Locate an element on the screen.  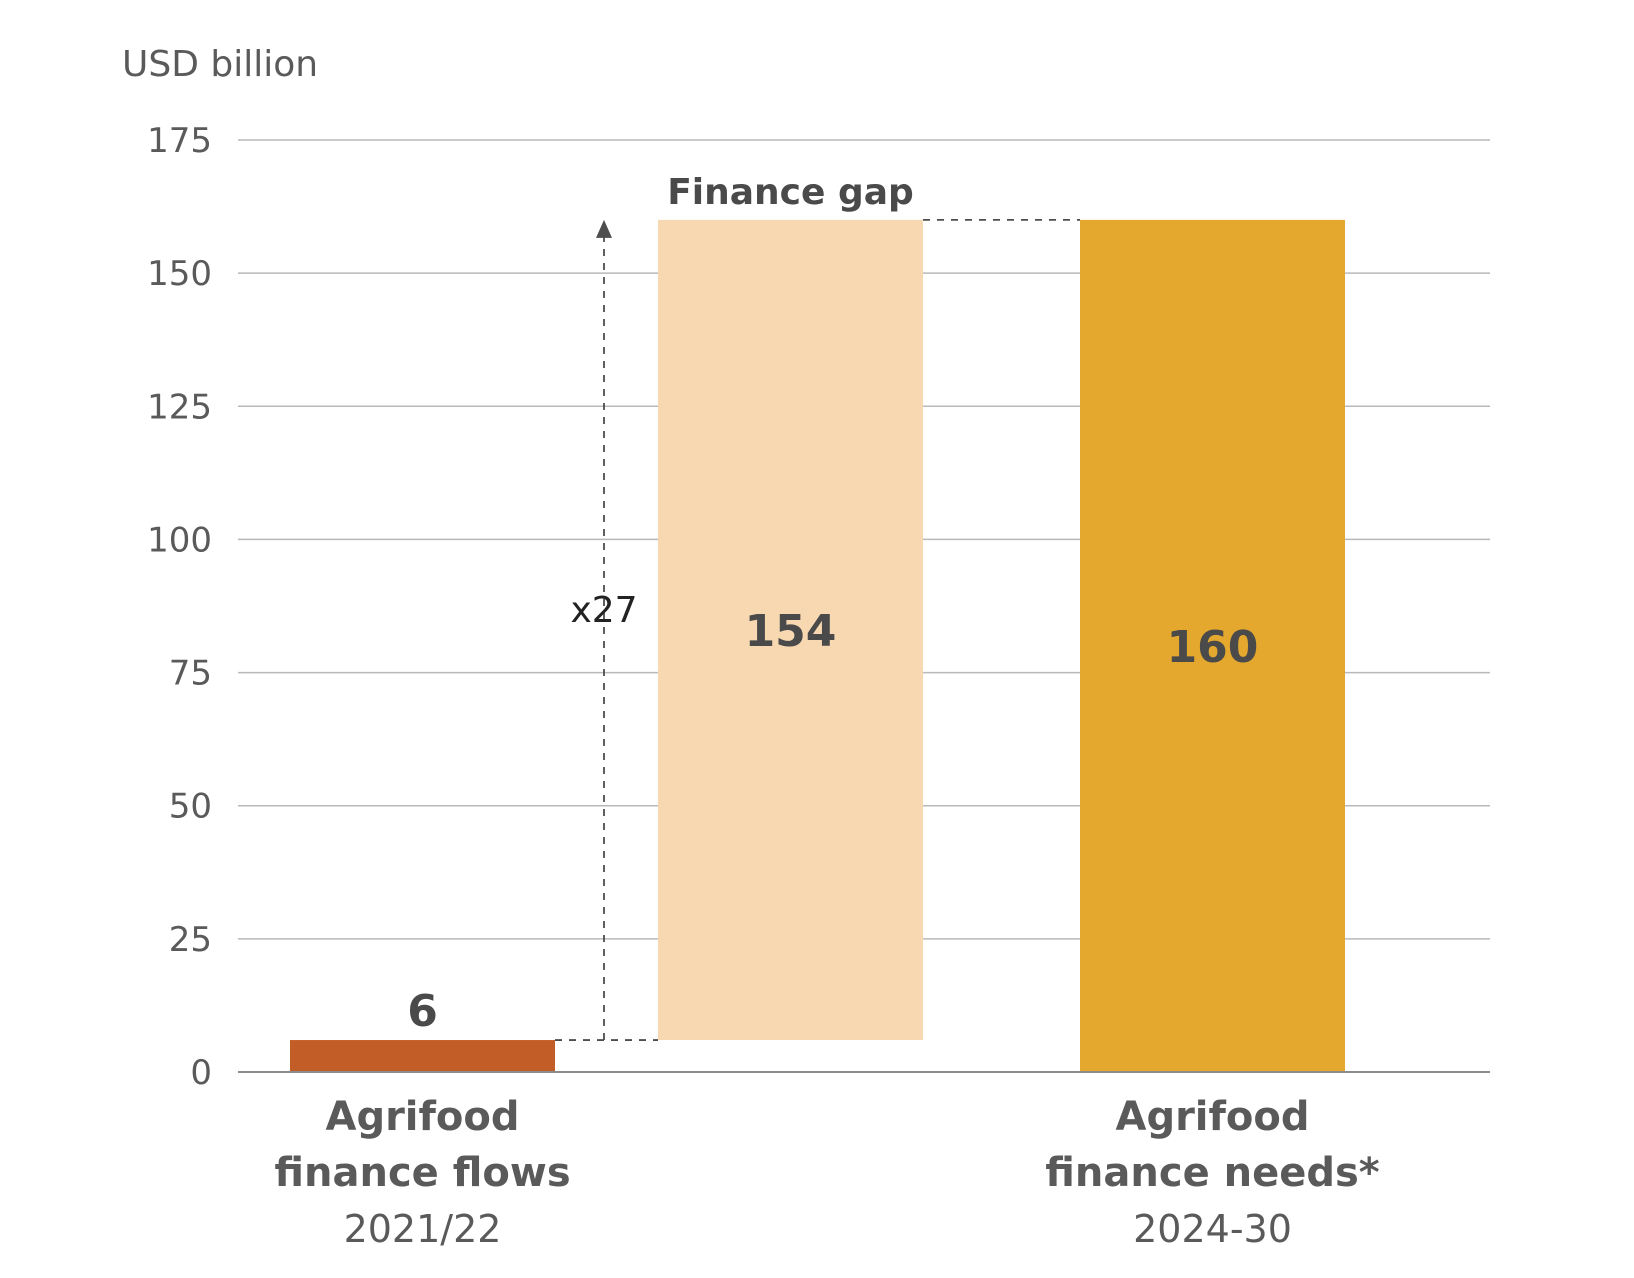
y-axis-unit-label: USD billion is located at coordinates (220, 64).